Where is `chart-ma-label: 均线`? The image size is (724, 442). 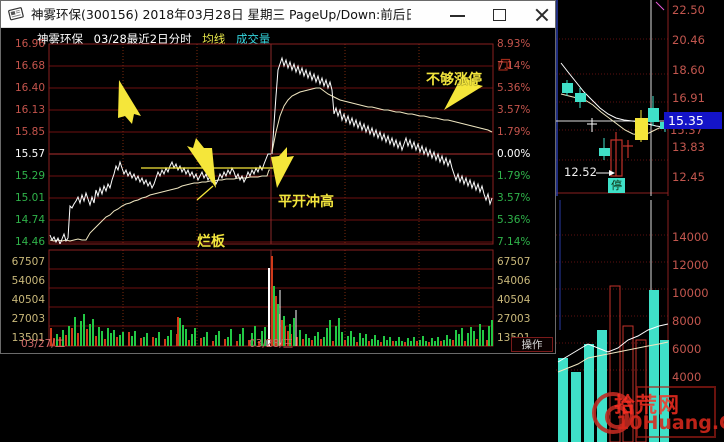 chart-ma-label: 均线 is located at coordinates (214, 39).